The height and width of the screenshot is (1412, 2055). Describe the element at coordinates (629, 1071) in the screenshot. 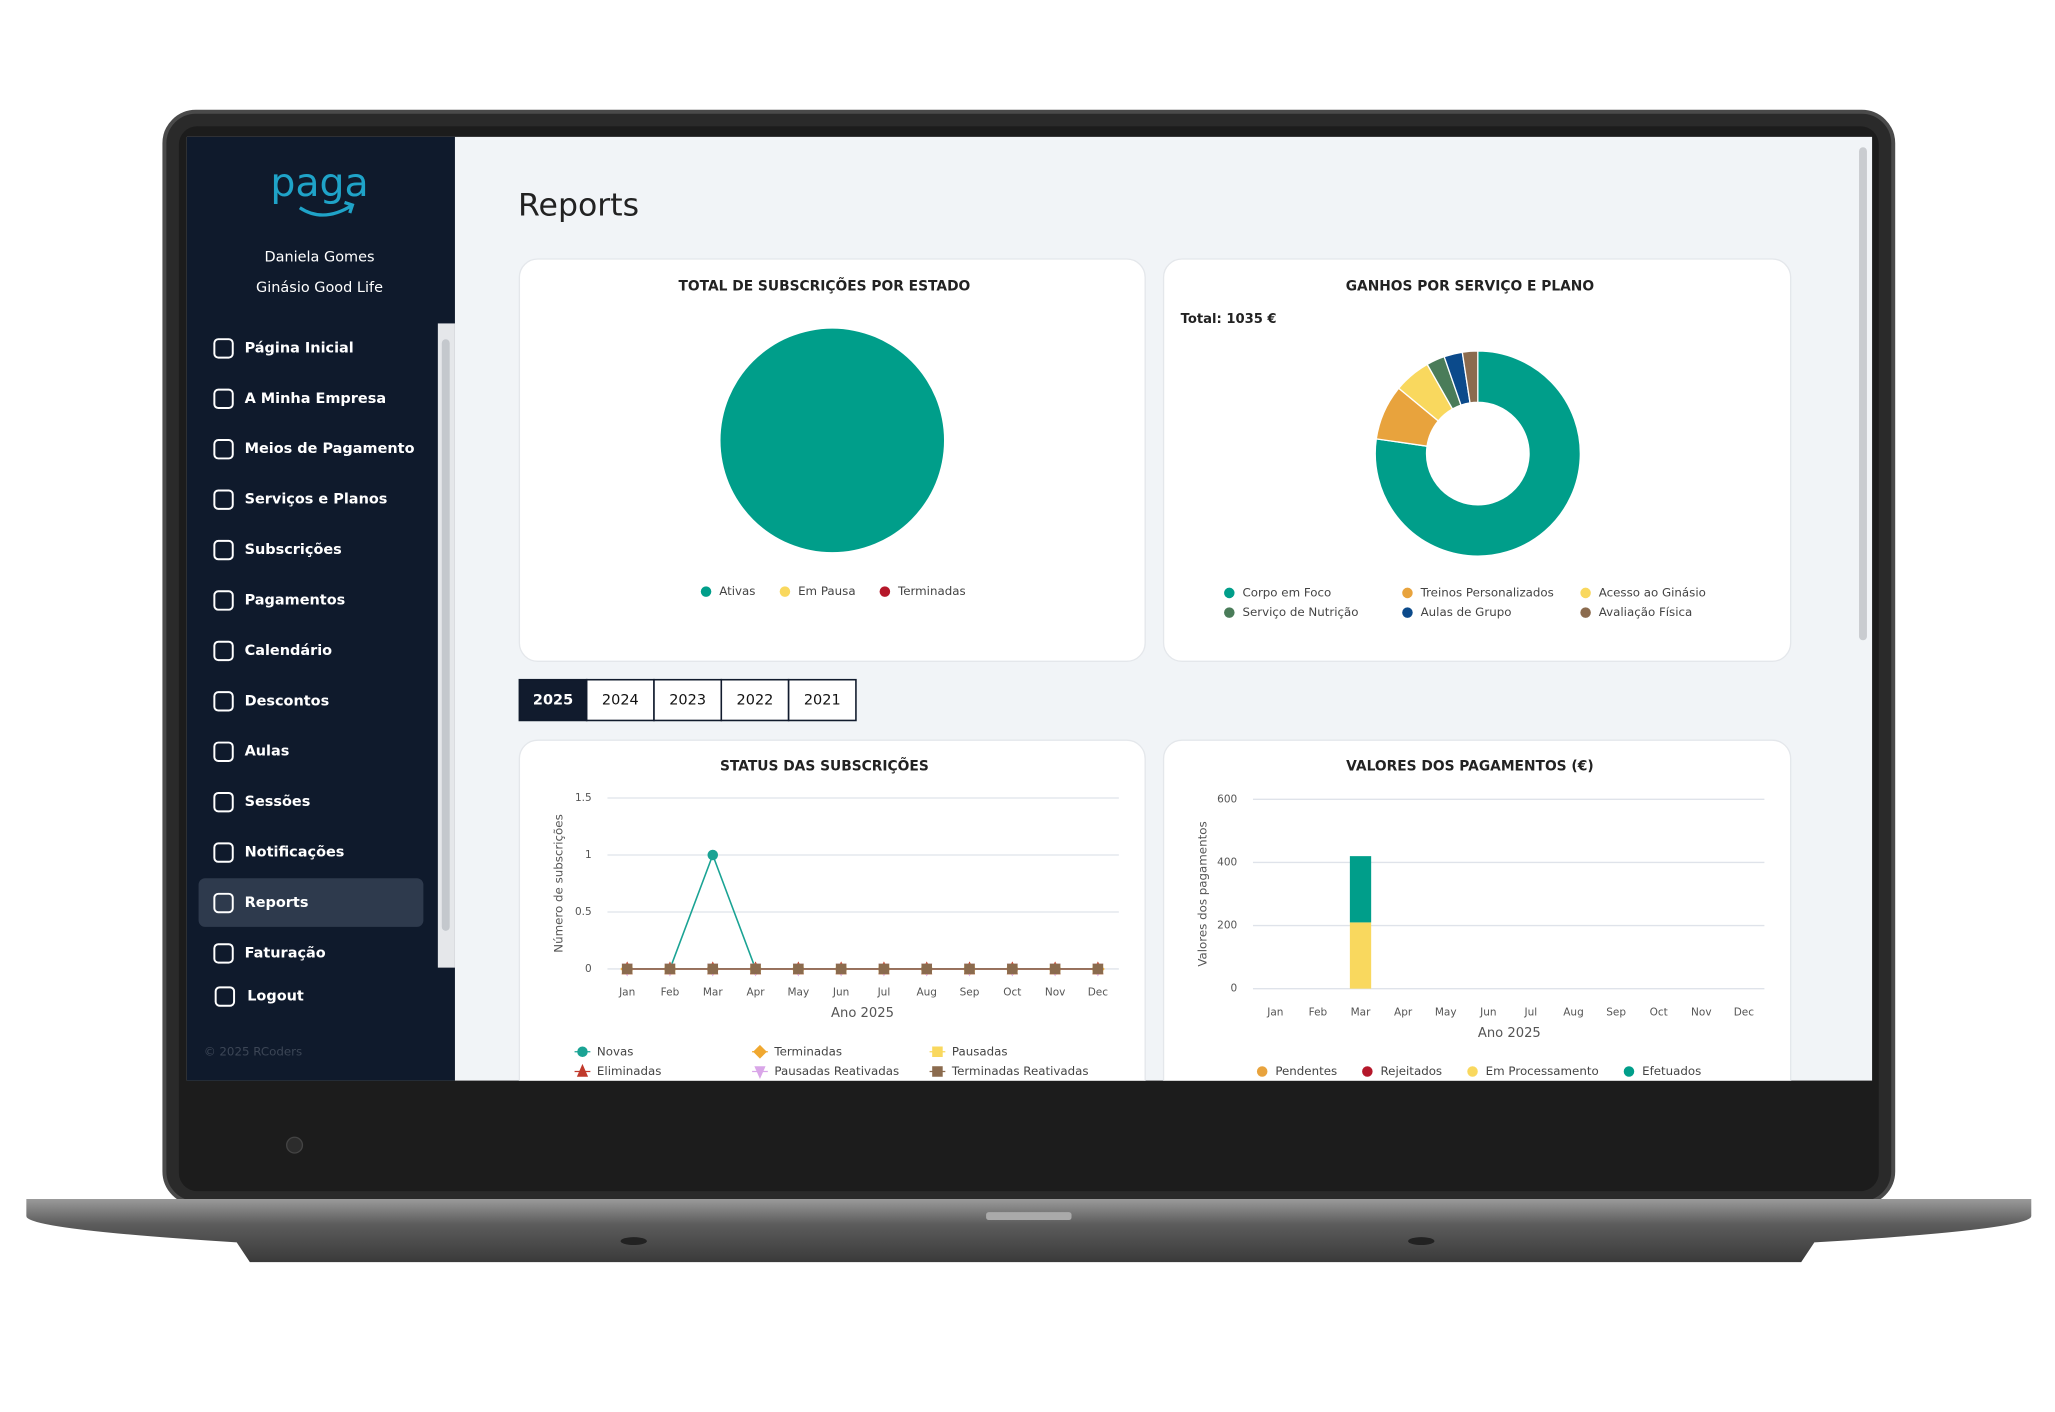

I see `legend-label: Eliminadas` at that location.